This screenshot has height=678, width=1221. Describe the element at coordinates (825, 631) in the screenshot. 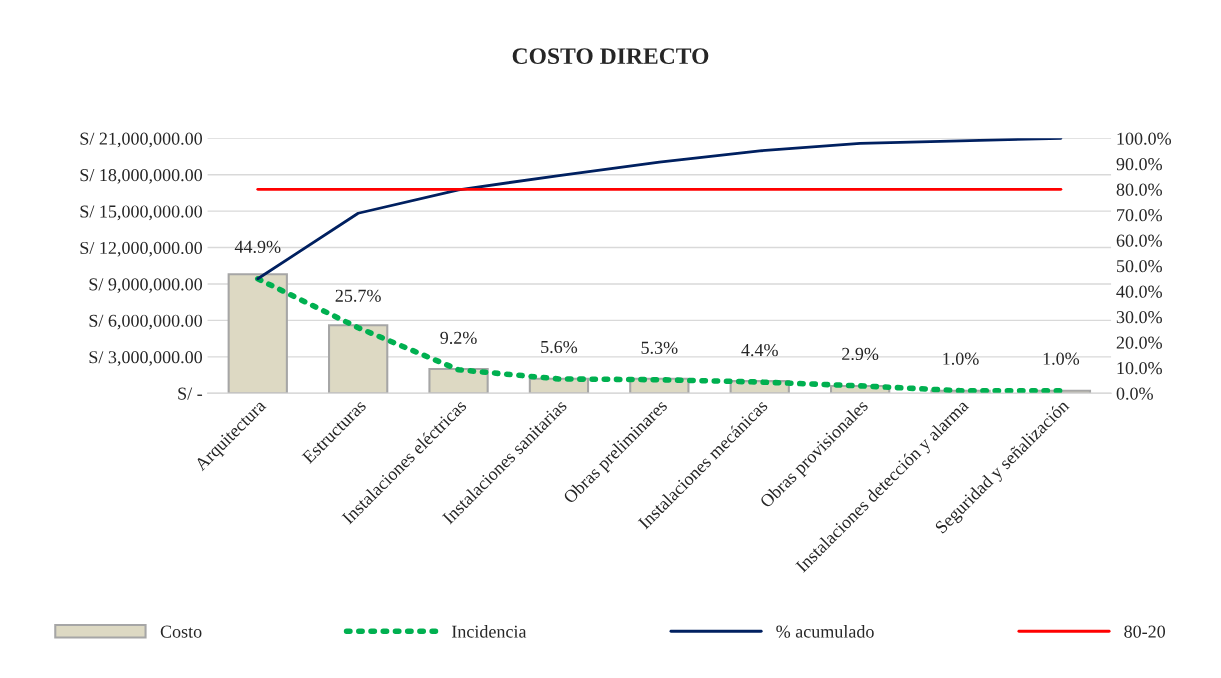

I see `legend-label: % acumulado` at that location.